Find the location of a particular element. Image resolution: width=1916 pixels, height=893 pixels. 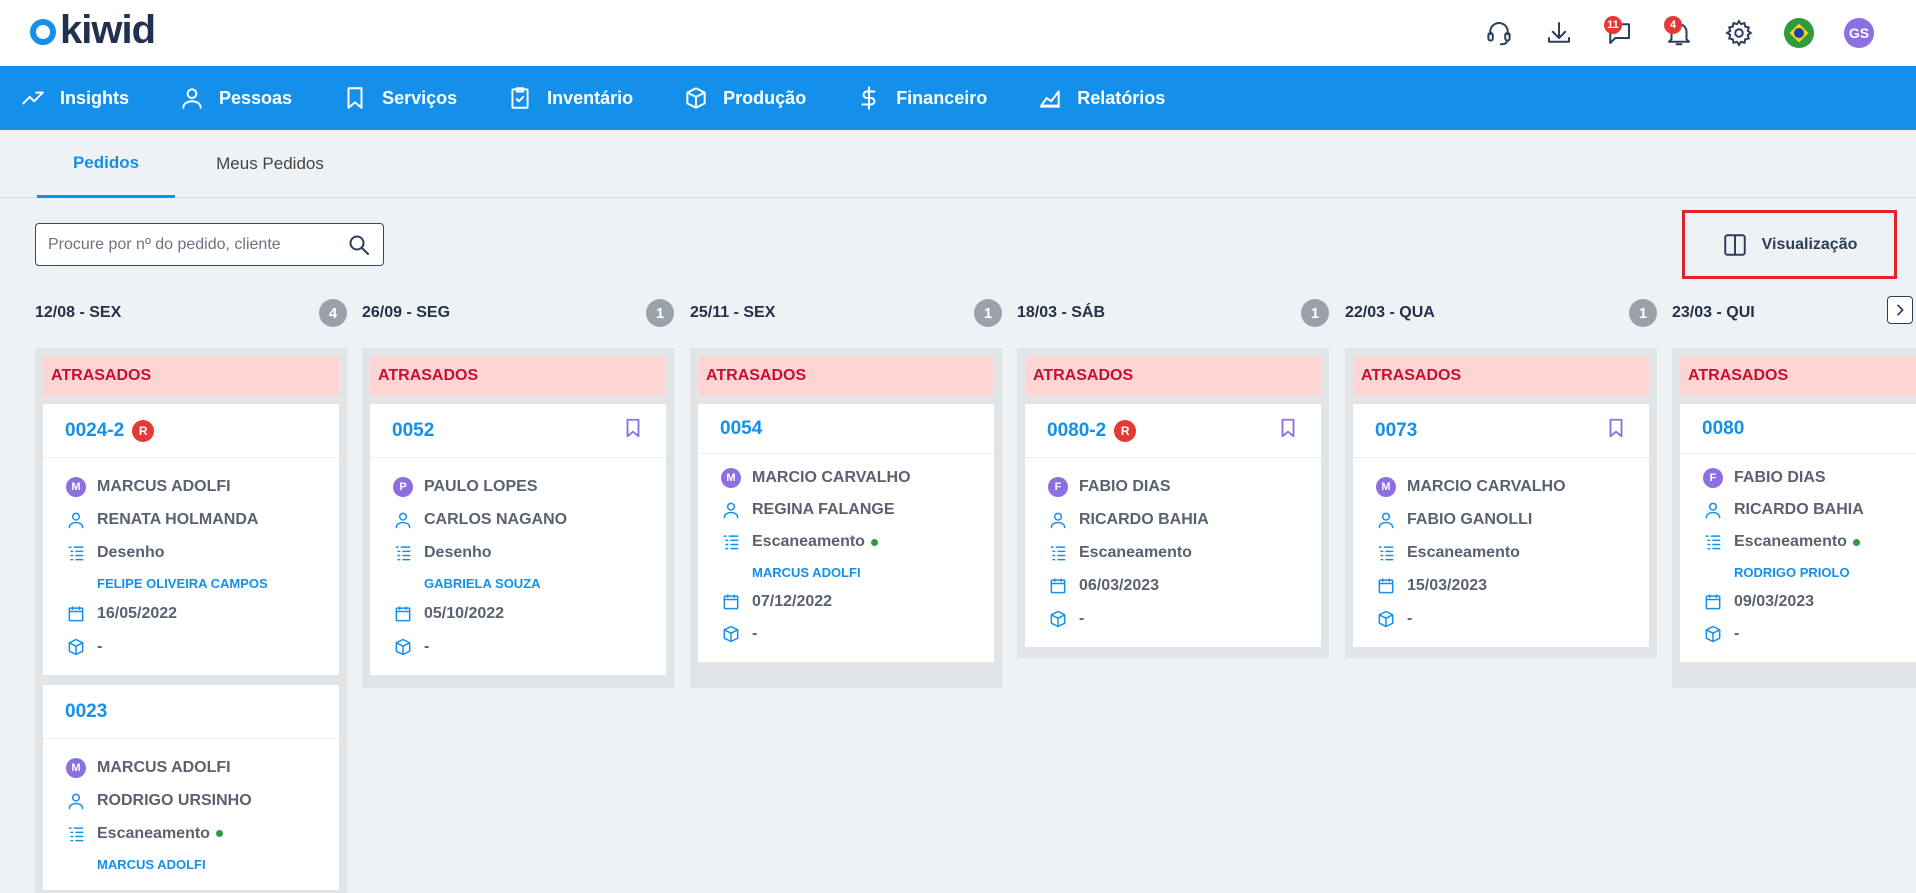

nav-label: Pessoas is located at coordinates (256, 97).